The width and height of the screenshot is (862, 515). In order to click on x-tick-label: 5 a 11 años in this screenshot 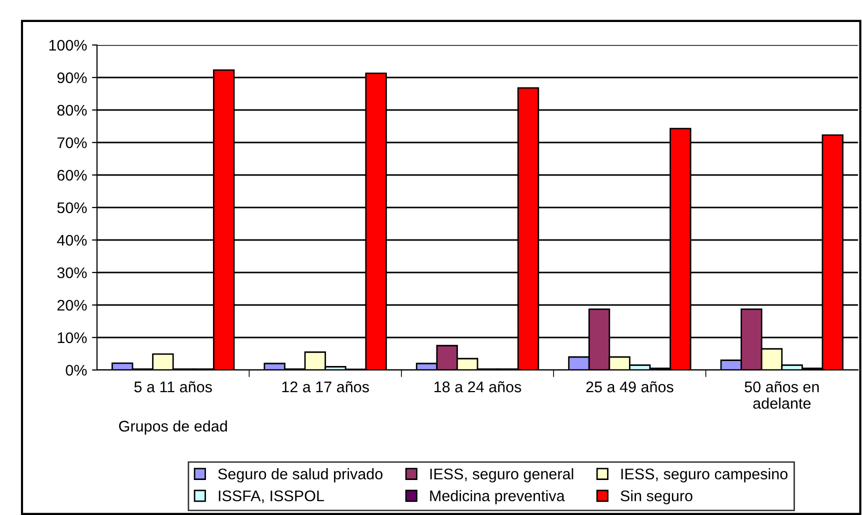, I will do `click(173, 386)`.